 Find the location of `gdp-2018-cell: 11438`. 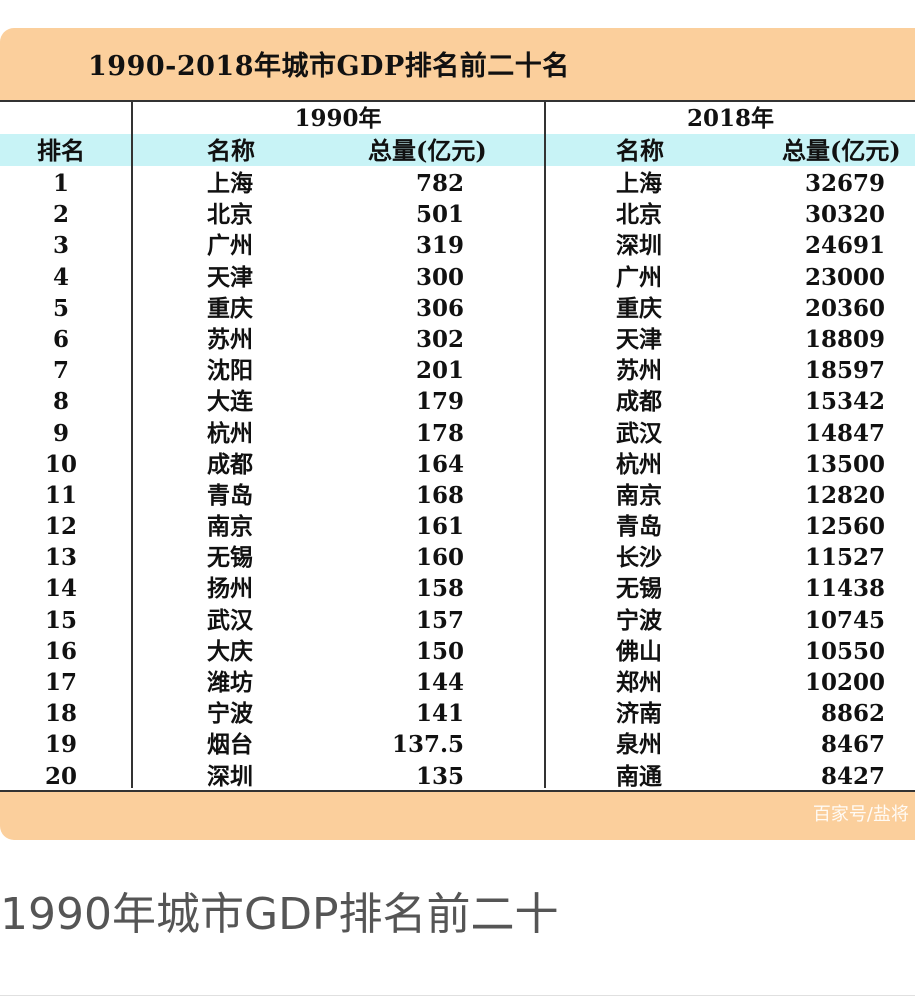

gdp-2018-cell: 11438 is located at coordinates (844, 589).